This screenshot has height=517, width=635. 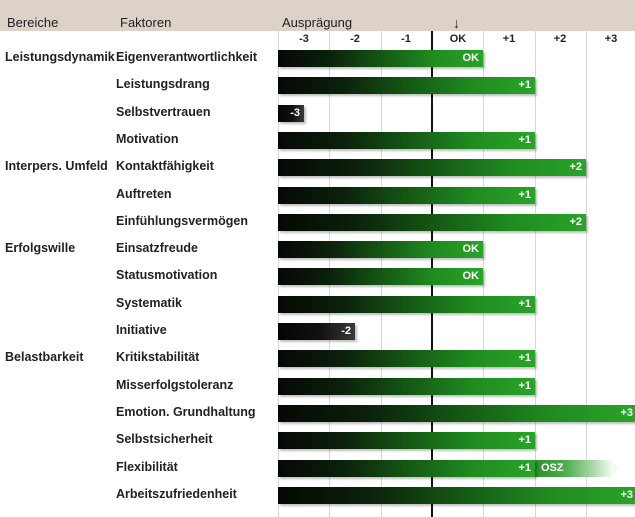 I want to click on factor-label: Auftreten, so click(x=144, y=194).